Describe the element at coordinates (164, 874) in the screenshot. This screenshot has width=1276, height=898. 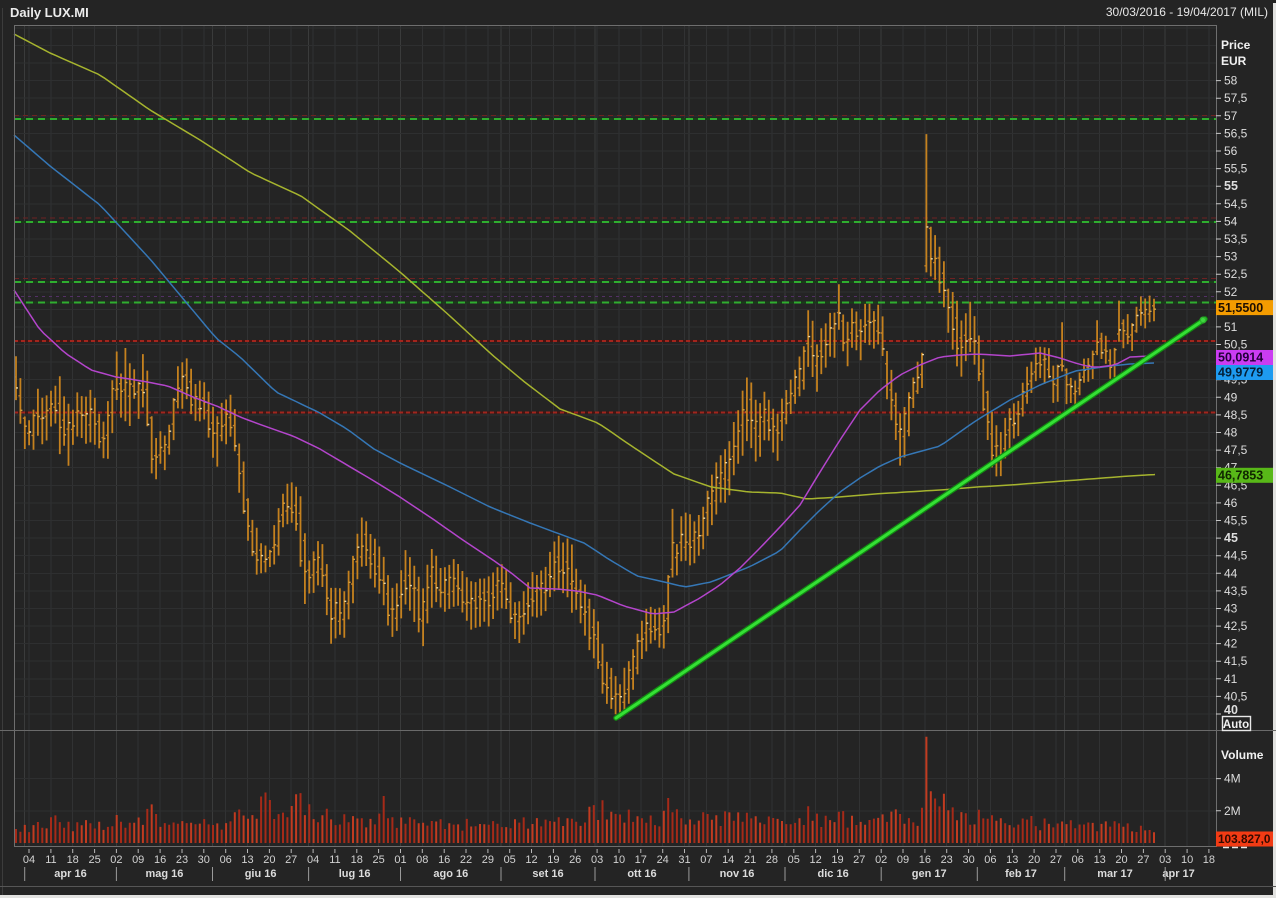
I see `svg-text: mag 16` at that location.